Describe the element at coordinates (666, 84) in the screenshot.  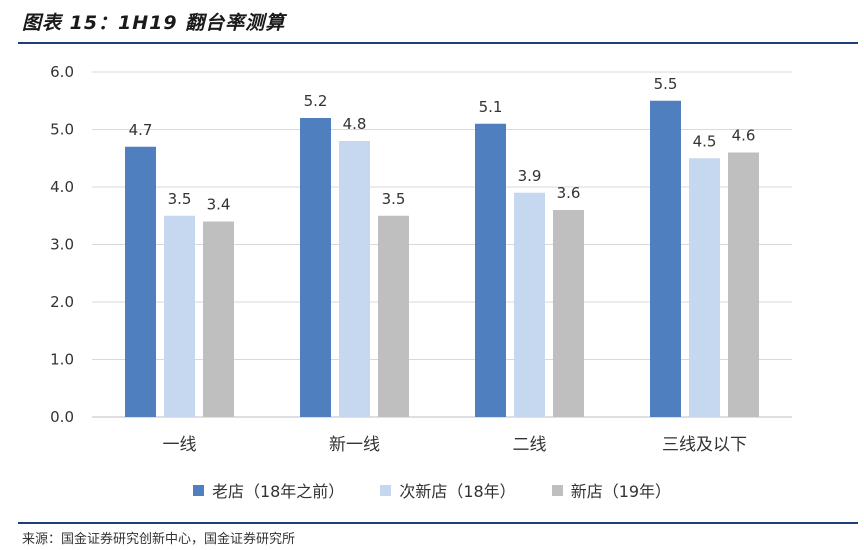
I see `data-label: 5.5` at that location.